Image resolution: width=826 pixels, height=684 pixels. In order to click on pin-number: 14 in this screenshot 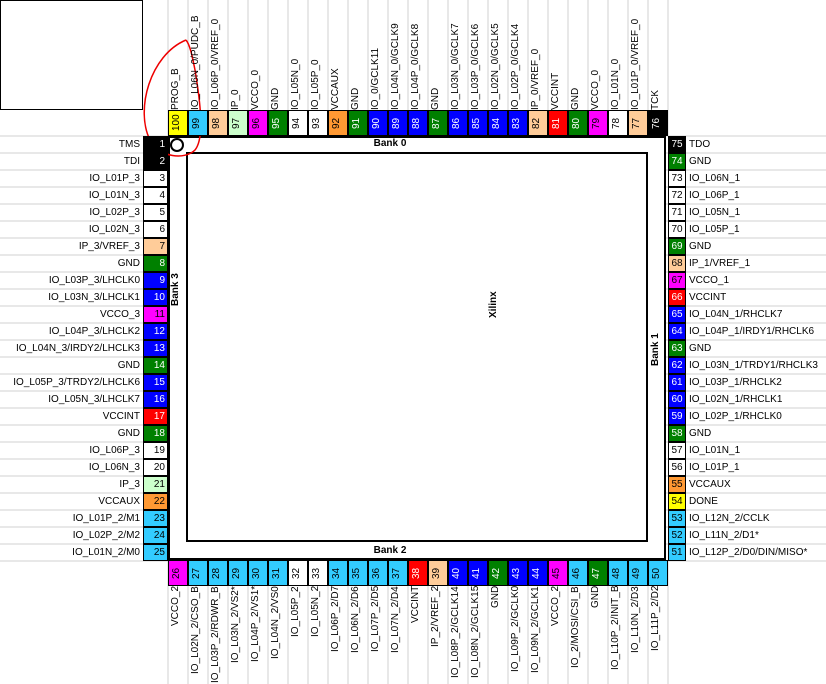, I will do `click(155, 365)`.